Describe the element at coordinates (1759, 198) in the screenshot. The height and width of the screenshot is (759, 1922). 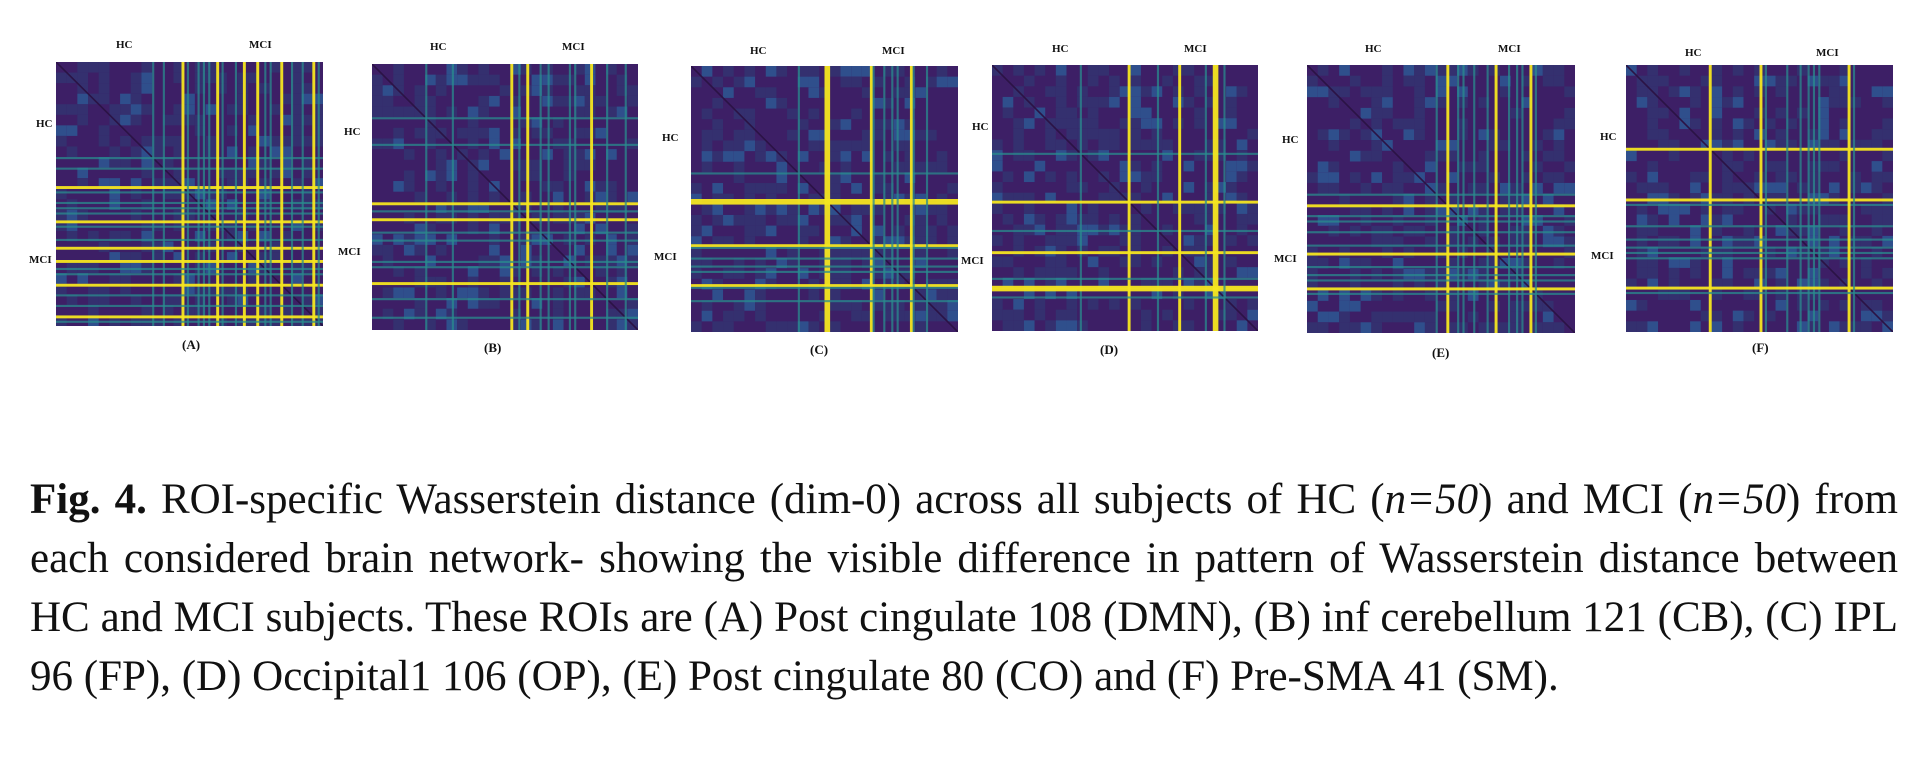
I see `panel-f-matrix` at that location.